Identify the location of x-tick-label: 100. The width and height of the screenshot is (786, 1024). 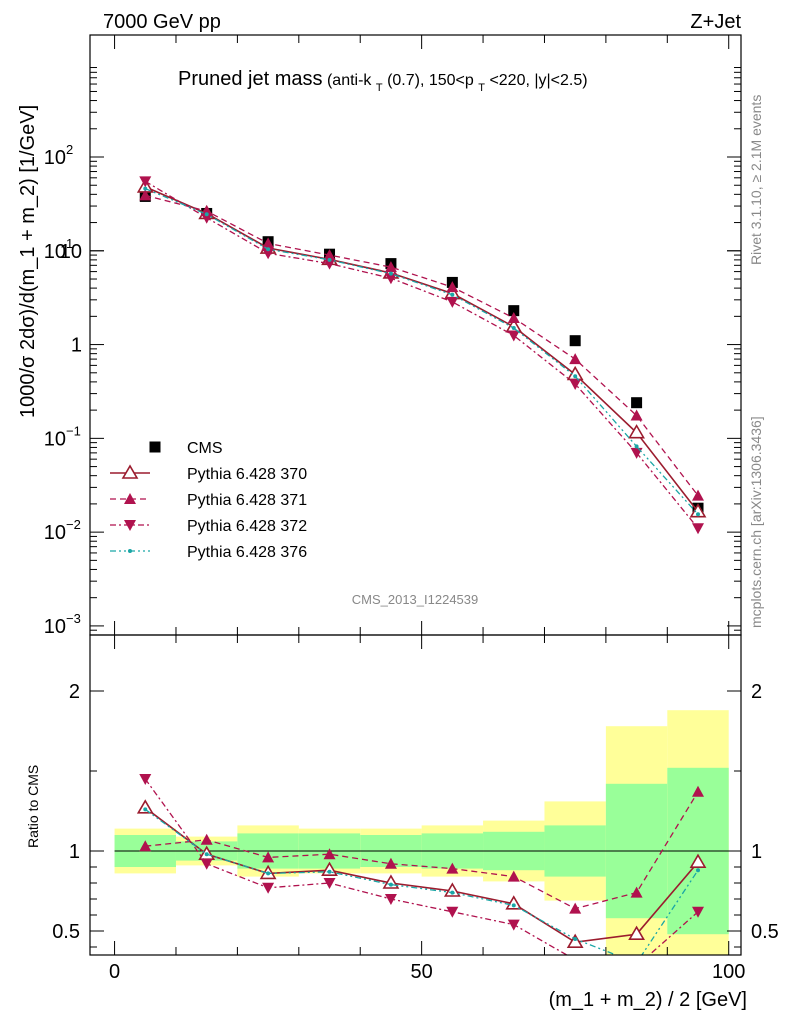
(728, 972).